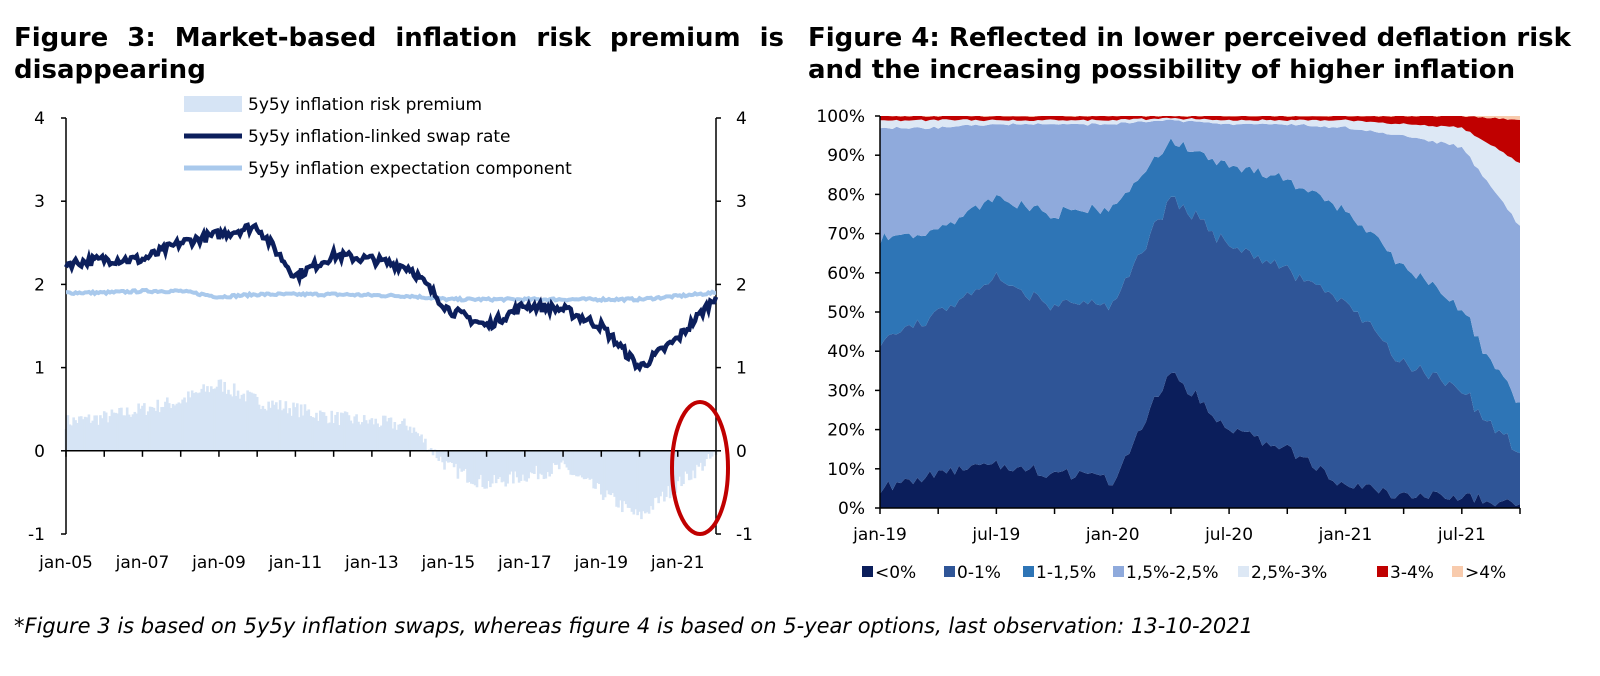 The image size is (1600, 676). I want to click on legend-label: 5y5y inflation-linked swap rate, so click(379, 137).